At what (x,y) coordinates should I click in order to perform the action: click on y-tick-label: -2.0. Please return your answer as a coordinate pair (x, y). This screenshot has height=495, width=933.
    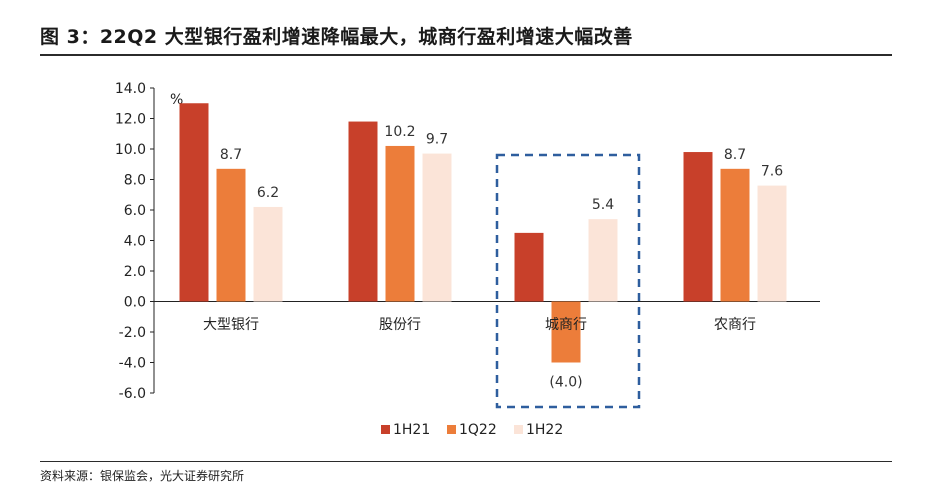
    Looking at the image, I should click on (132, 333).